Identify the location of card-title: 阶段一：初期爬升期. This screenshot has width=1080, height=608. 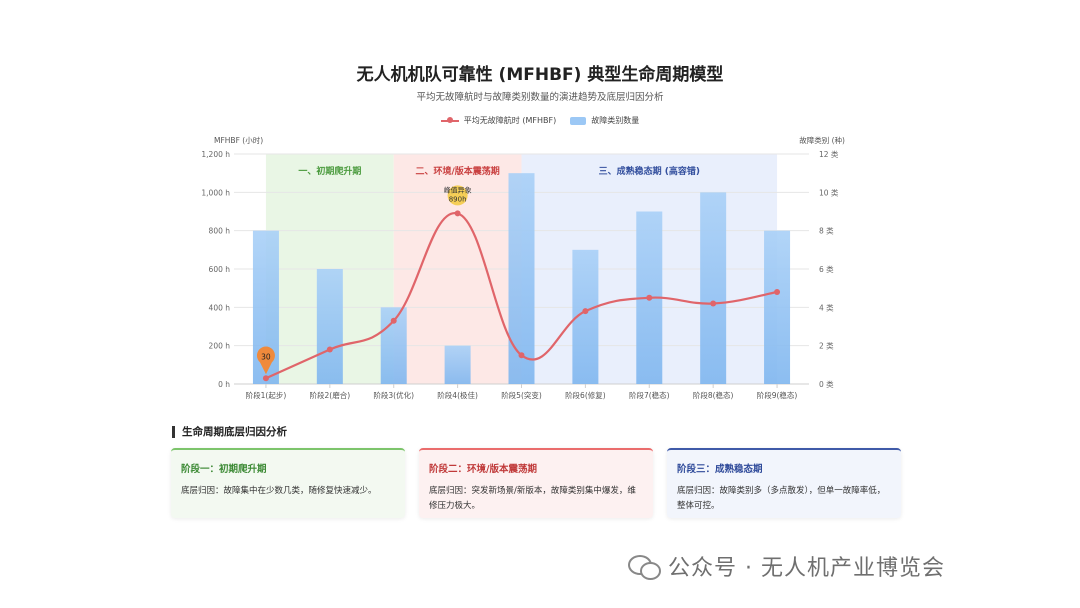
(224, 469).